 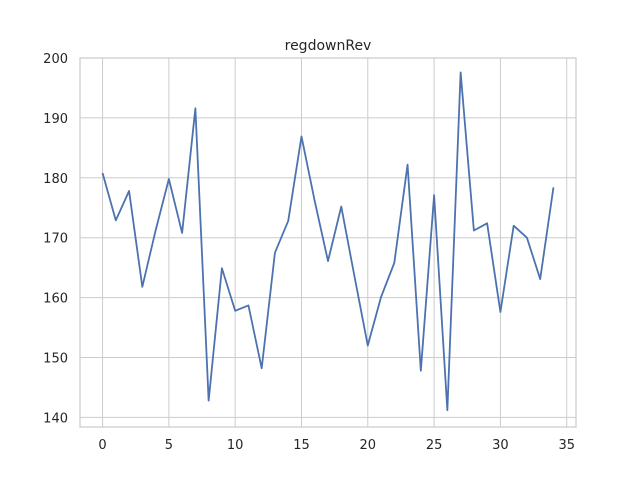 I want to click on y-tick-label: 160, so click(x=55, y=299).